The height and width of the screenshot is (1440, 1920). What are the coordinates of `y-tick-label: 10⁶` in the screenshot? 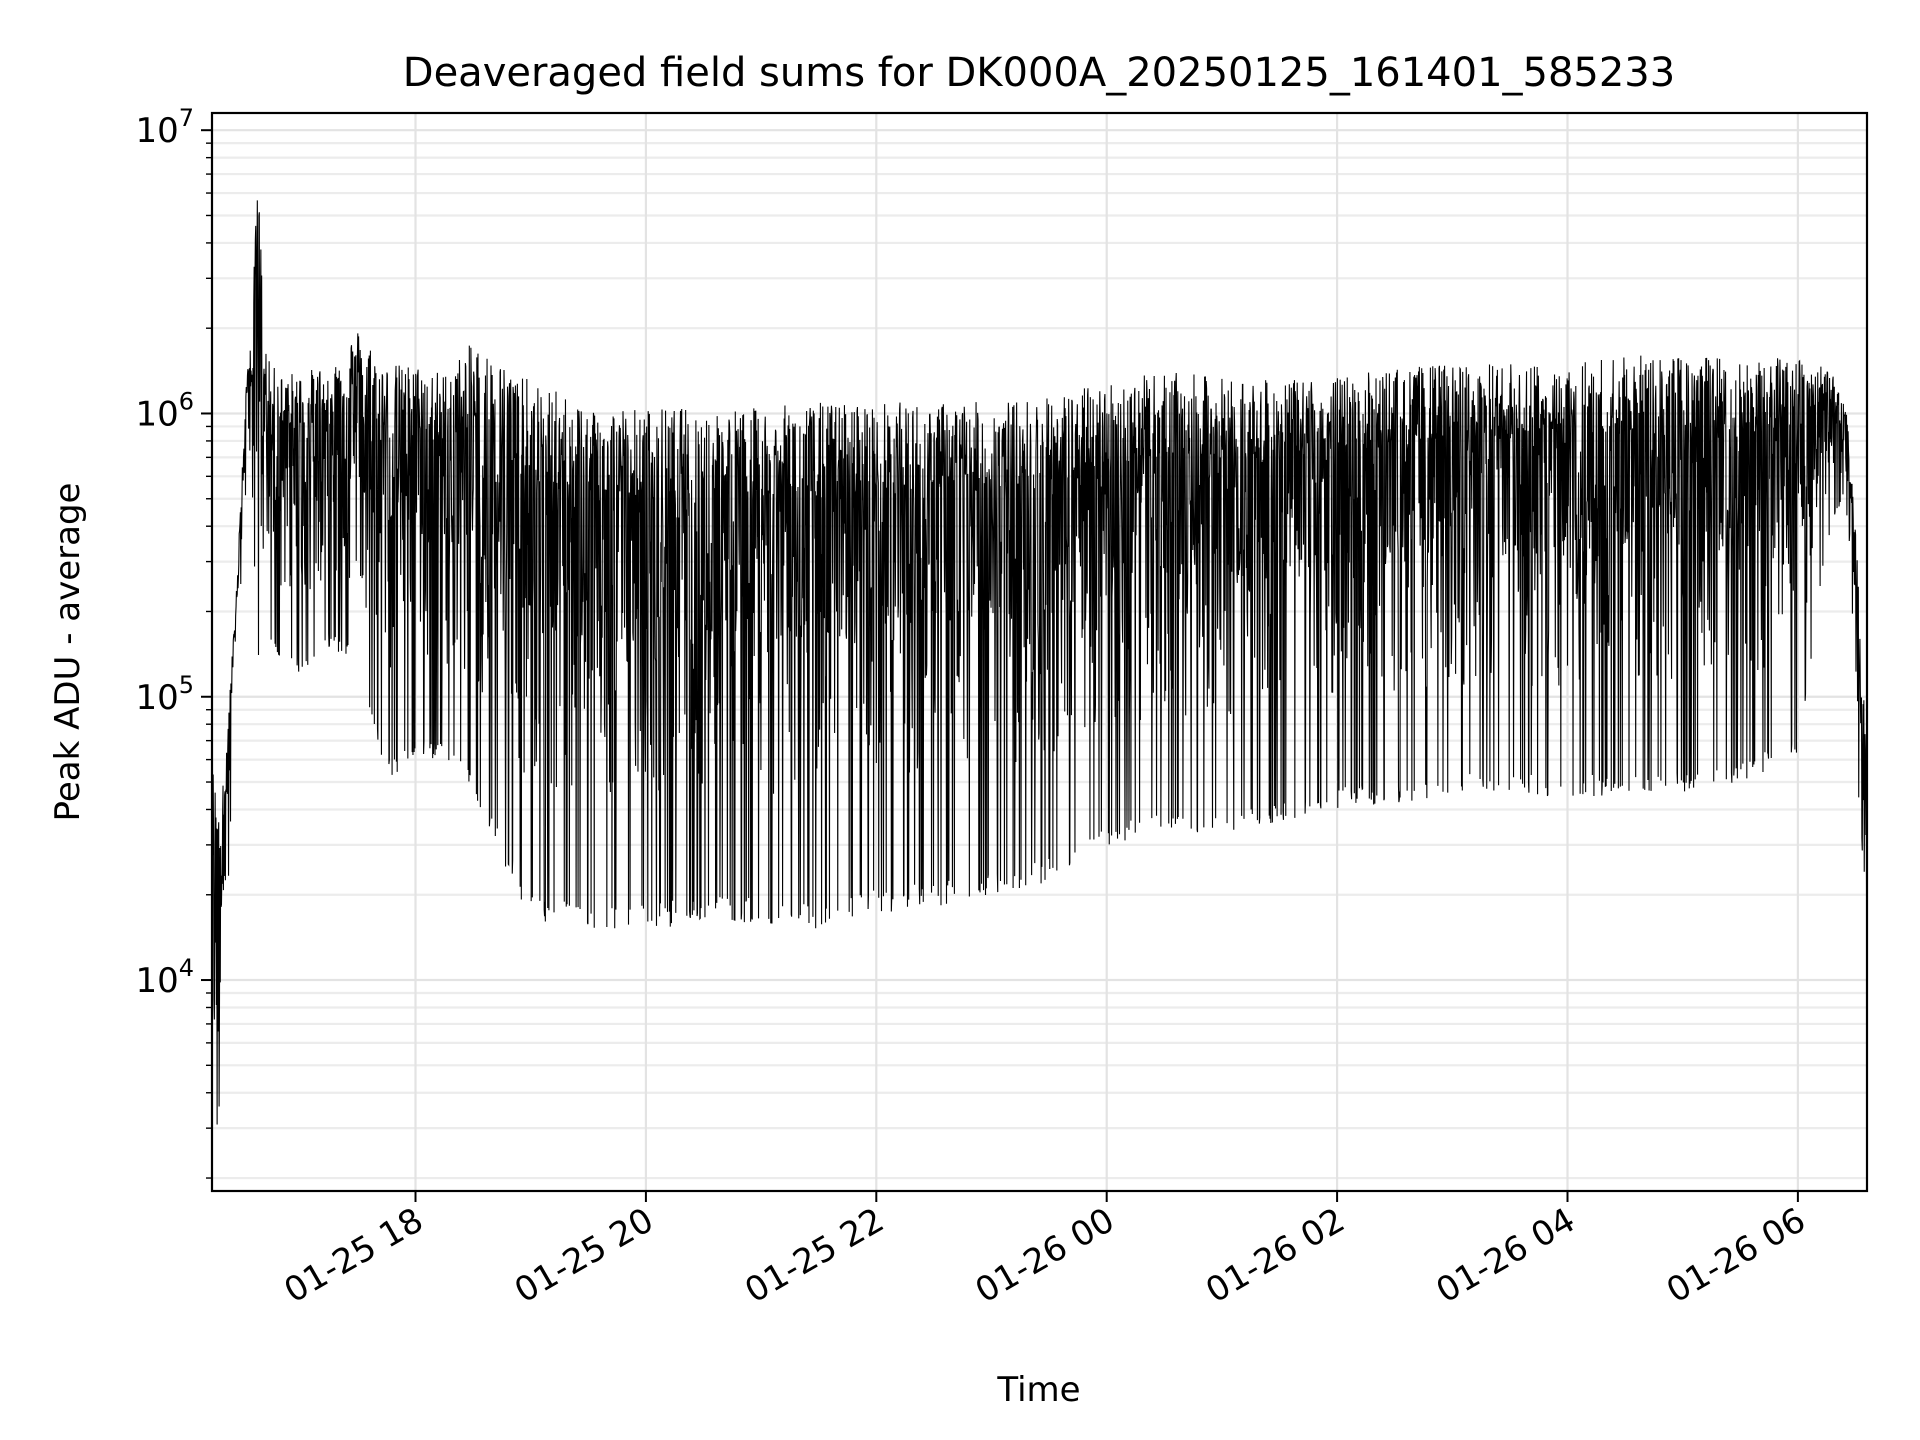 It's located at (164, 410).